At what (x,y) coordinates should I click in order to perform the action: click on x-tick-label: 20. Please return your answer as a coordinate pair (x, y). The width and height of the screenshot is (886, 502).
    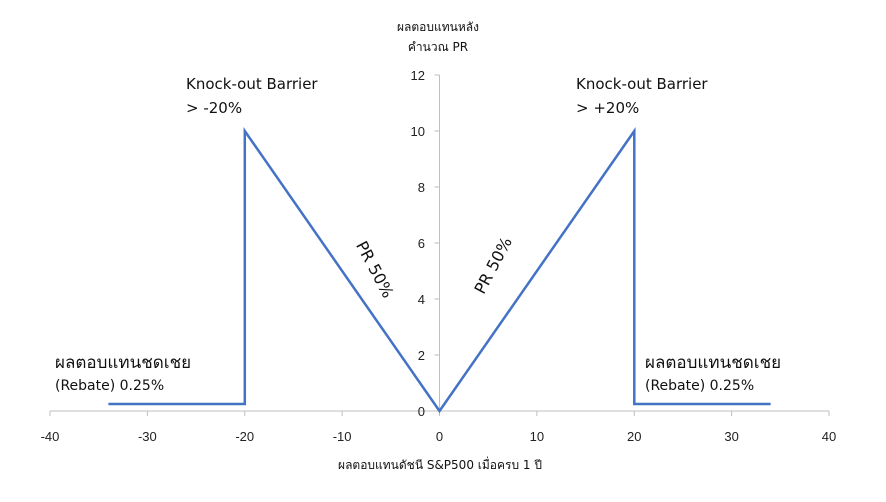
    Looking at the image, I should click on (634, 436).